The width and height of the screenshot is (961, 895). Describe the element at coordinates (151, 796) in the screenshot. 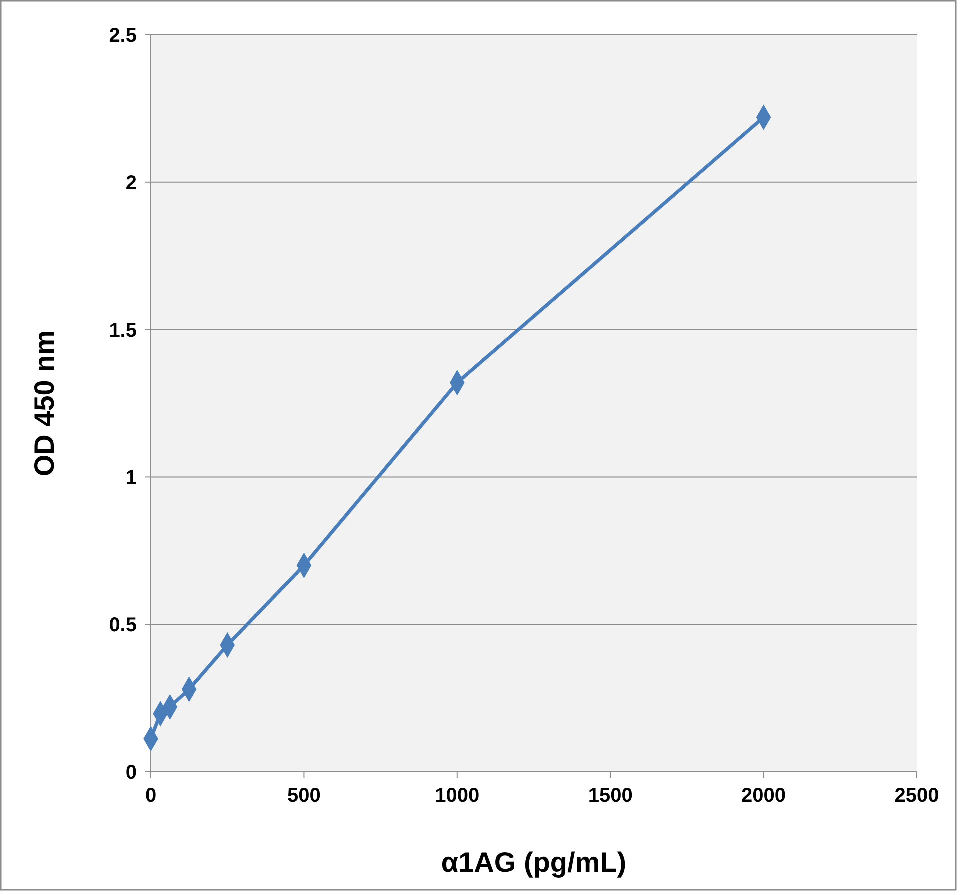

I see `x-tick-label: 0` at that location.